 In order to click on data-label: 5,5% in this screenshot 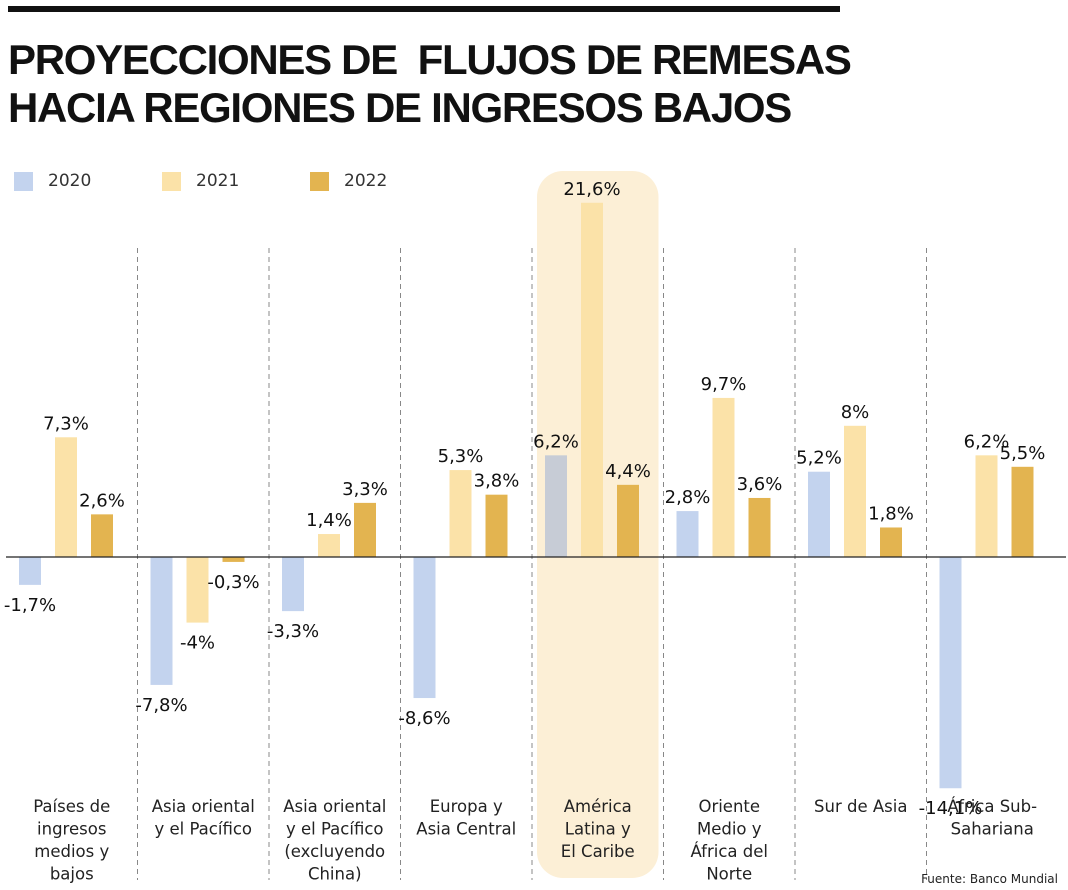, I will do `click(1023, 453)`.